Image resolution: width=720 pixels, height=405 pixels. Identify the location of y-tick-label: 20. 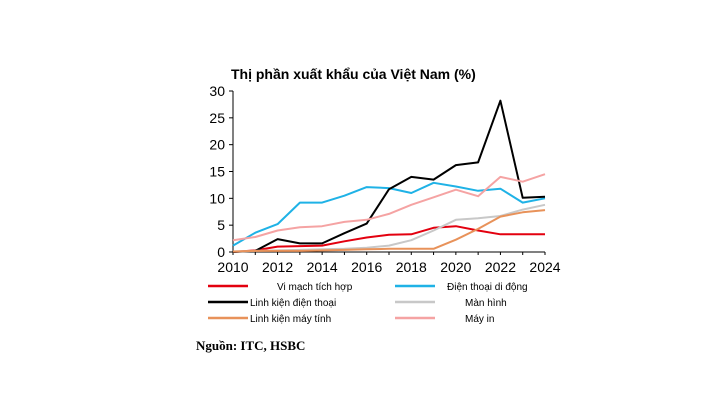
(217, 145).